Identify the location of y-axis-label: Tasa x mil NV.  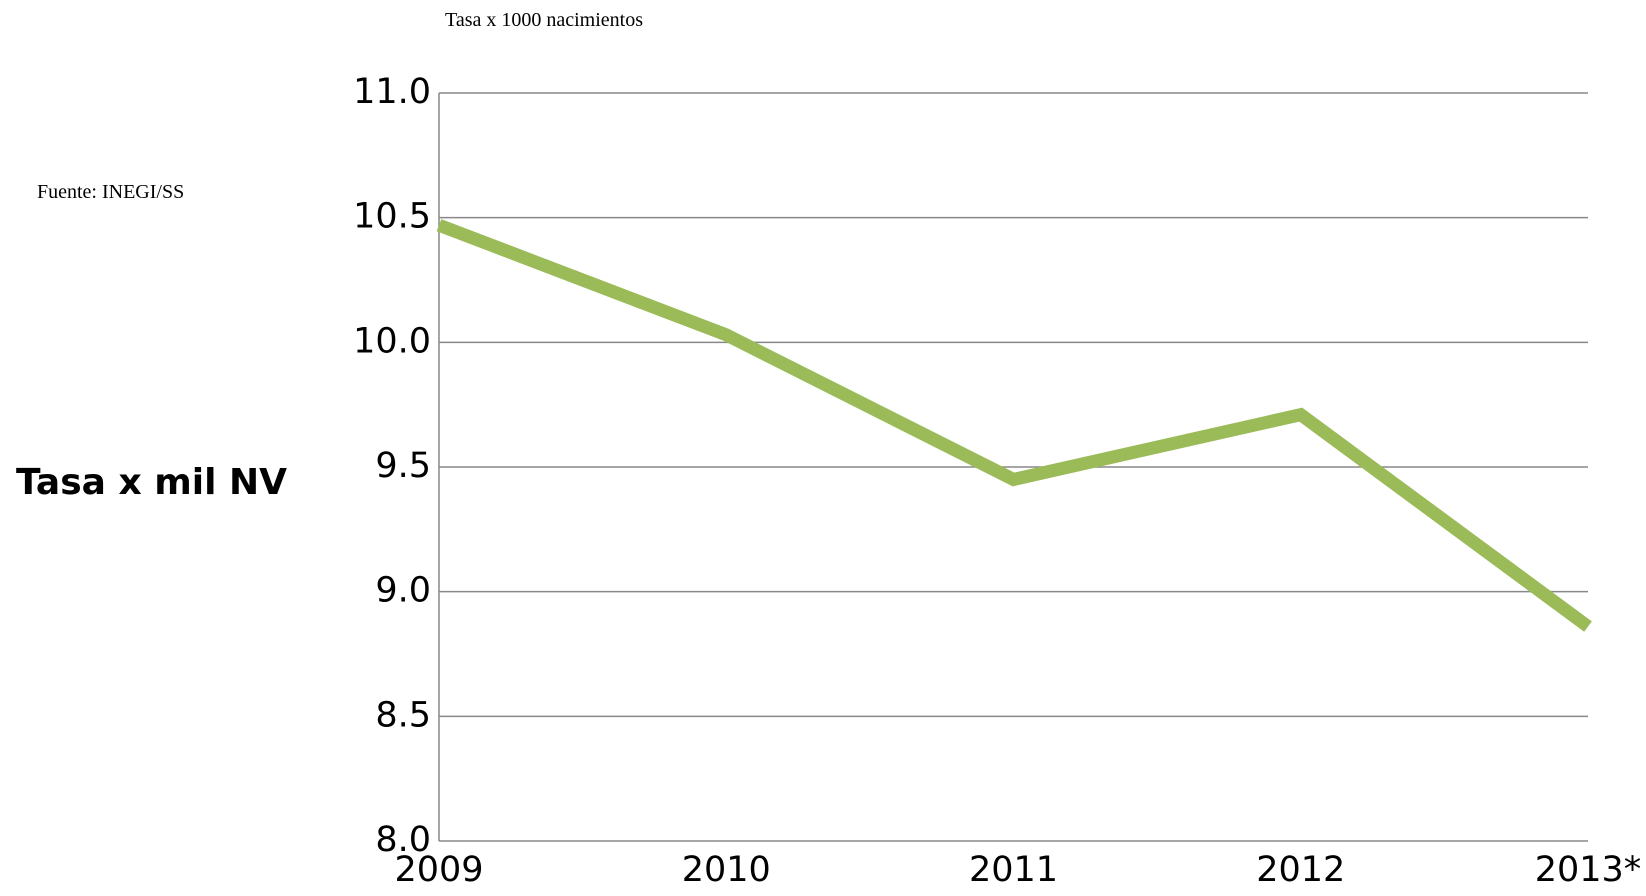
(151, 482).